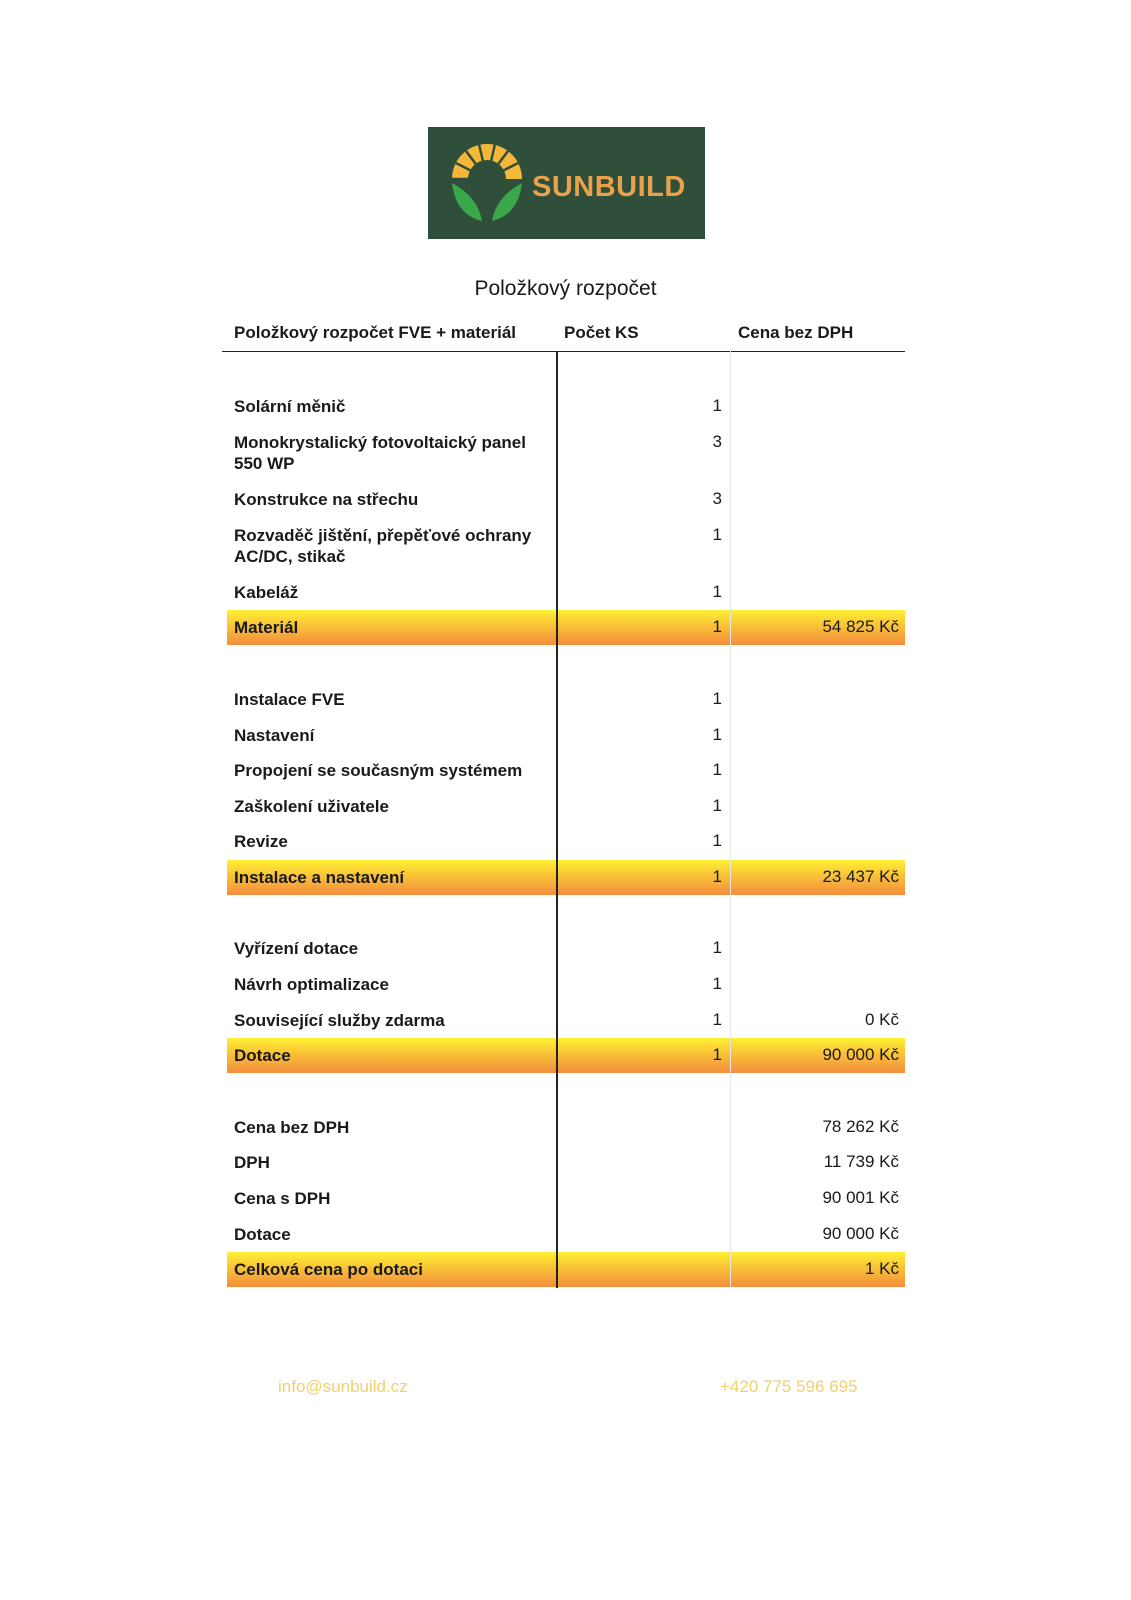 The height and width of the screenshot is (1600, 1131). Describe the element at coordinates (861, 1161) in the screenshot. I see `item-price: 11 739 Kč` at that location.